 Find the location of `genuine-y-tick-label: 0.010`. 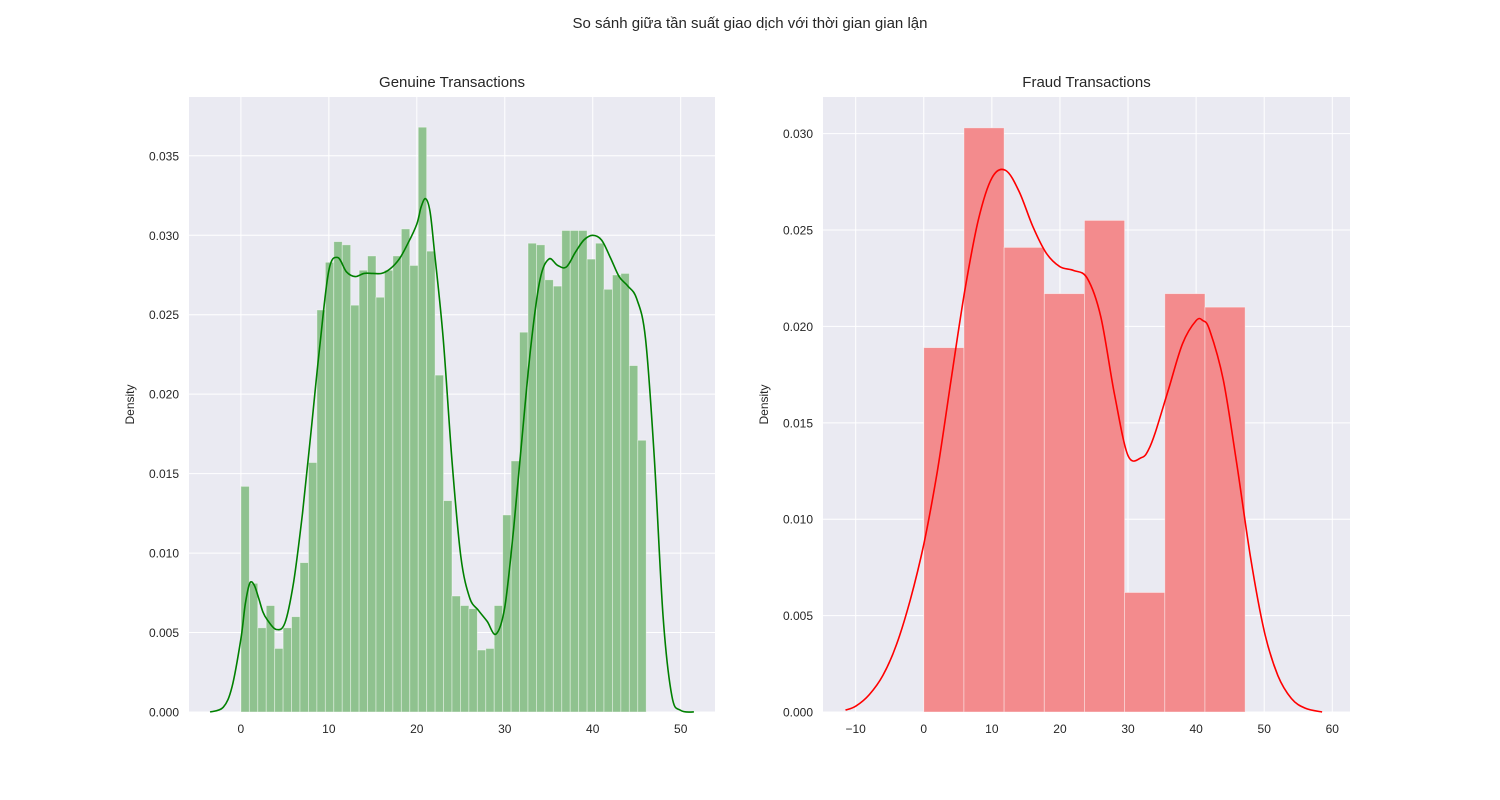

genuine-y-tick-label: 0.010 is located at coordinates (164, 554).